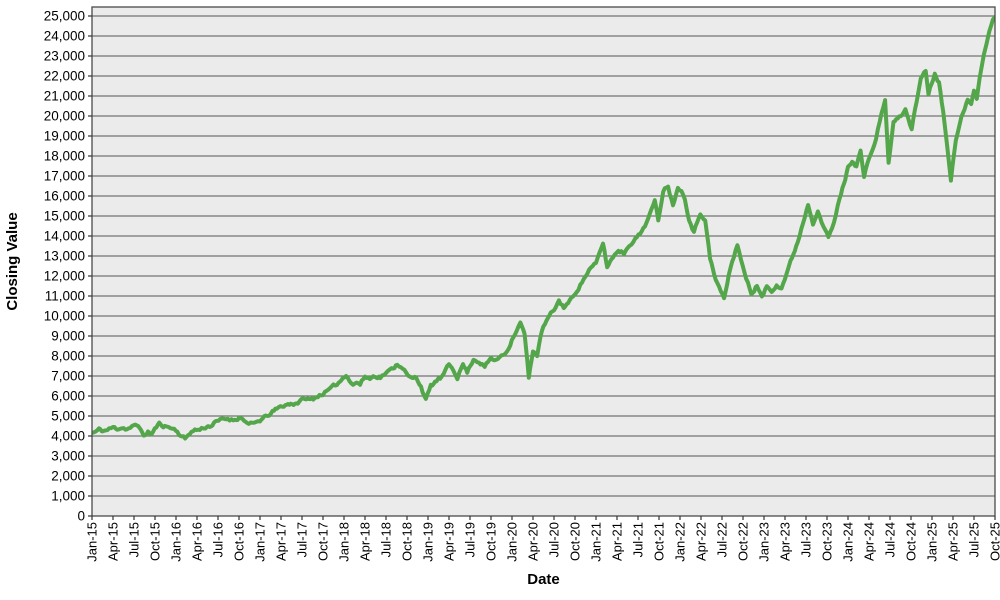 The width and height of the screenshot is (1000, 600). What do you see at coordinates (64, 216) in the screenshot?
I see `y-tick-label: 15,000` at bounding box center [64, 216].